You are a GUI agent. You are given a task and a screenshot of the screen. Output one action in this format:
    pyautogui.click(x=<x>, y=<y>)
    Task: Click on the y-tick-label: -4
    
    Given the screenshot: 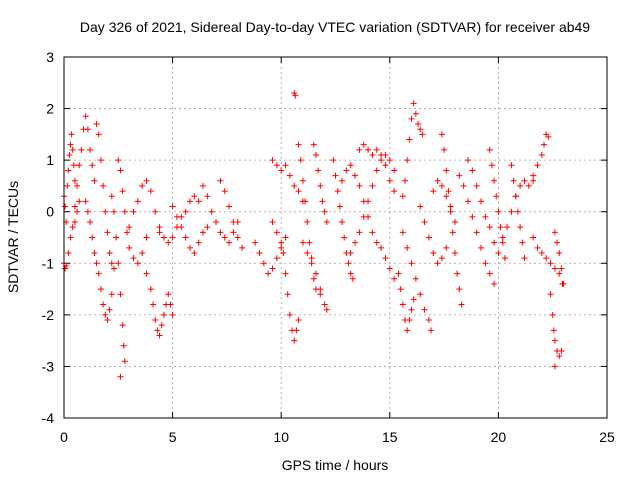 What is the action you would take?
    pyautogui.click(x=48, y=418)
    